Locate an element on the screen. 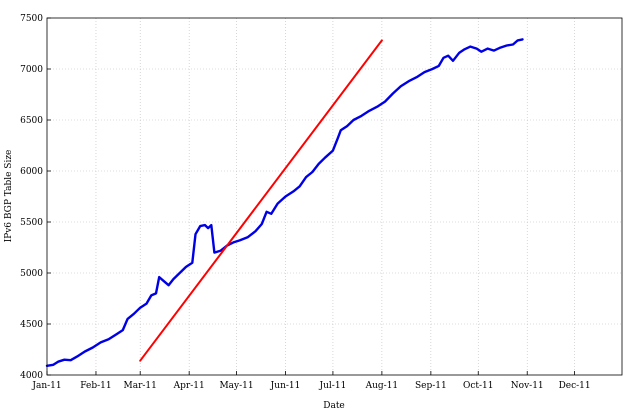  y-tick-labels: 4000 4500 5000 5500 6000 6500 7000 7500 is located at coordinates (35, 197).